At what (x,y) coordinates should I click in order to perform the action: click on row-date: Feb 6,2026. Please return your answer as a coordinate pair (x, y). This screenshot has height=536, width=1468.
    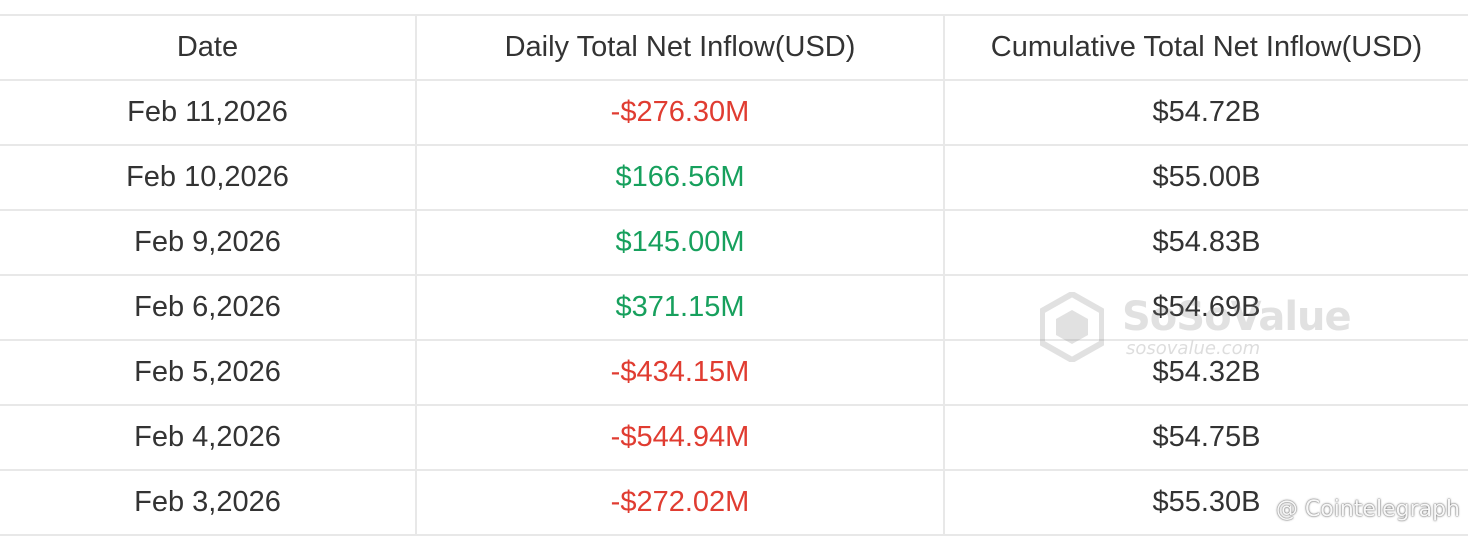
    Looking at the image, I should click on (208, 307).